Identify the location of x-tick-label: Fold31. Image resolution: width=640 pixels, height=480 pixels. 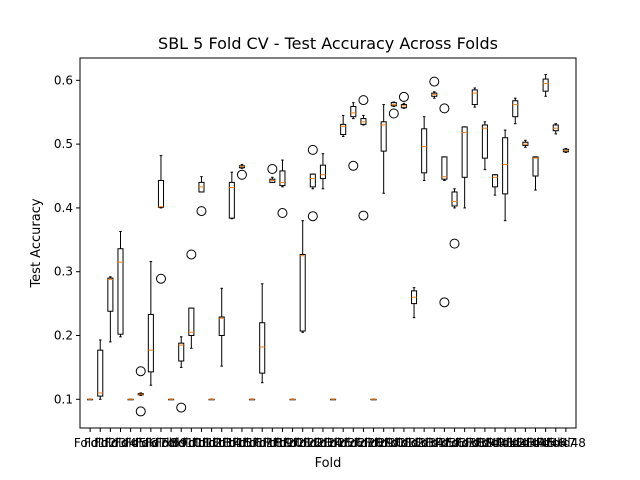
(394, 443).